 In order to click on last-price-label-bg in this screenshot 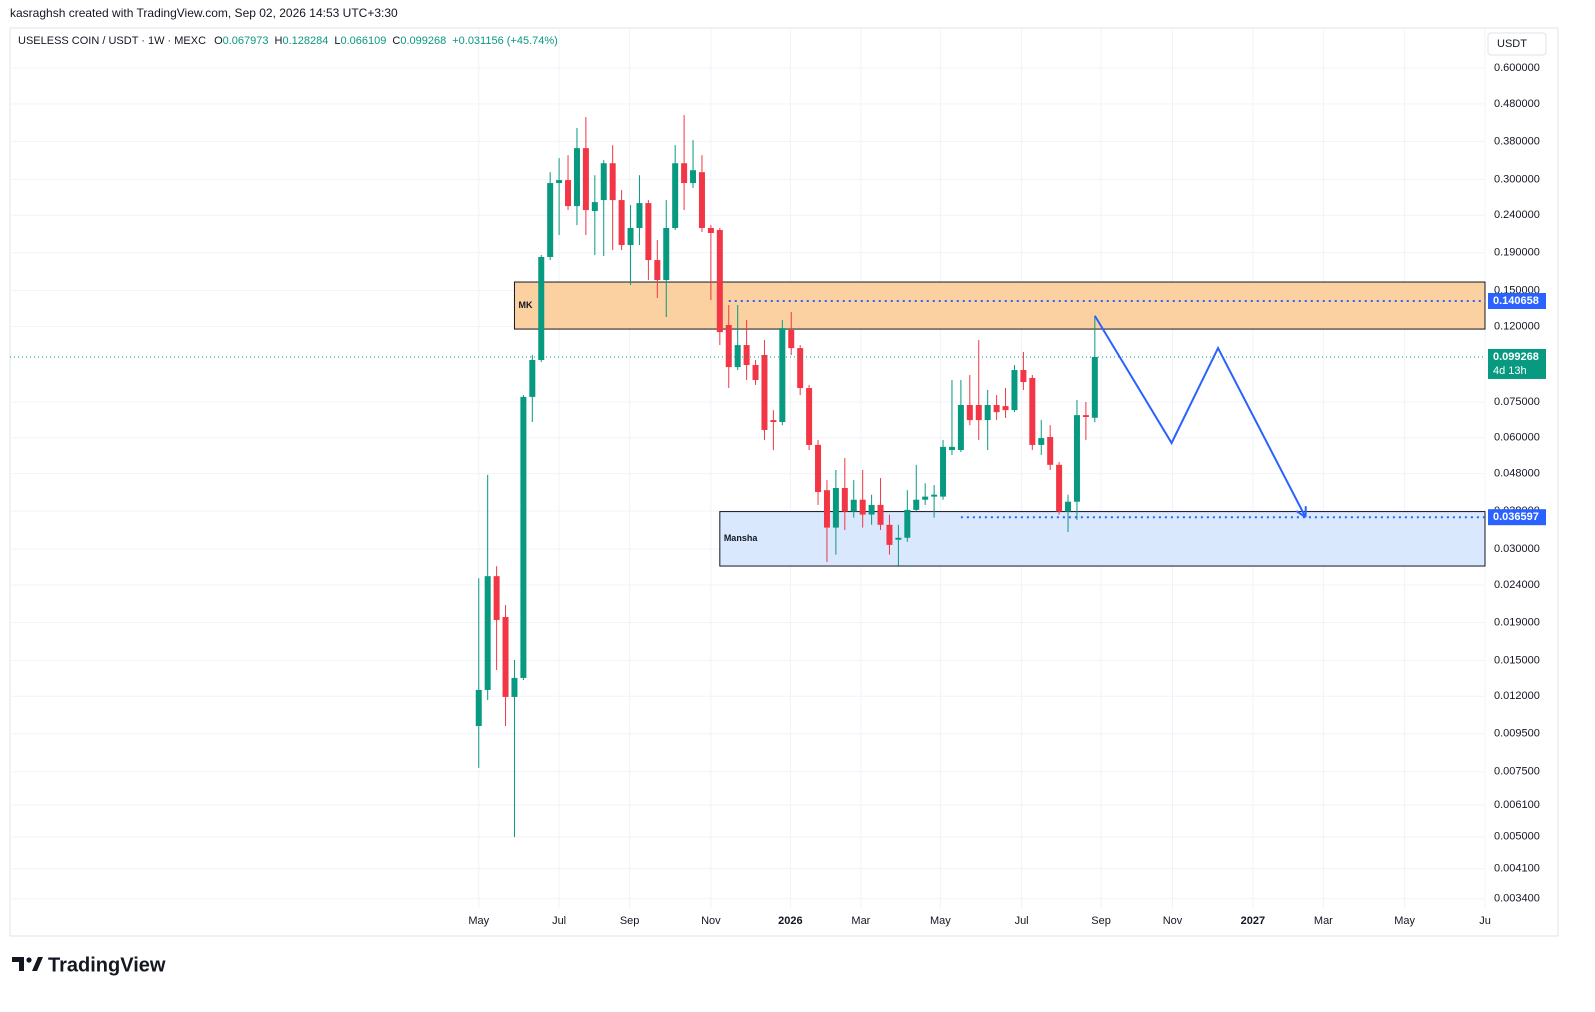, I will do `click(1517, 363)`.